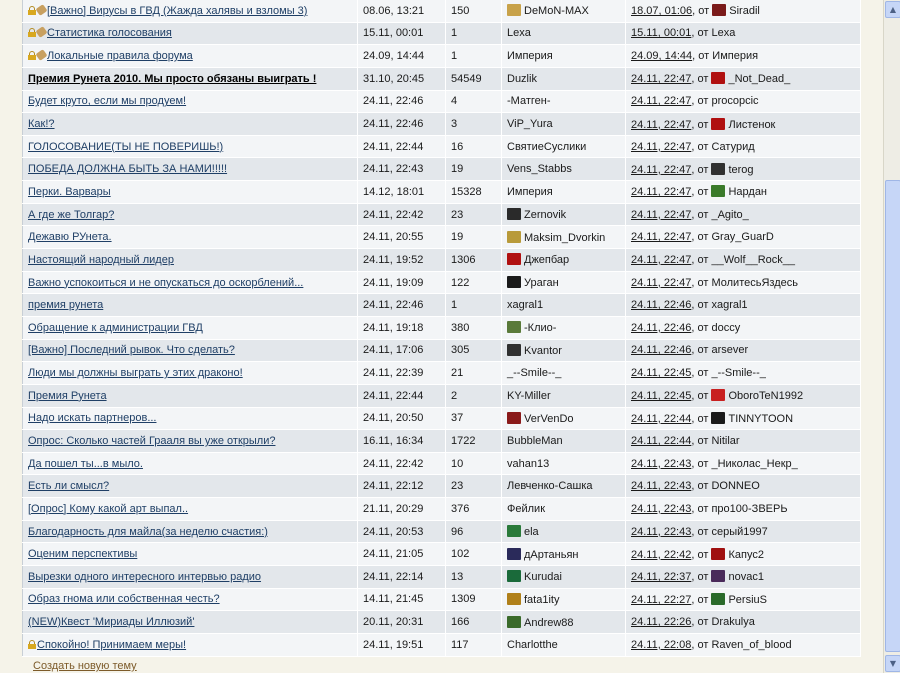 Image resolution: width=900 pixels, height=673 pixels. What do you see at coordinates (107, 101) in the screenshot?
I see `topic-link: Будет круто, если мы продуем!` at bounding box center [107, 101].